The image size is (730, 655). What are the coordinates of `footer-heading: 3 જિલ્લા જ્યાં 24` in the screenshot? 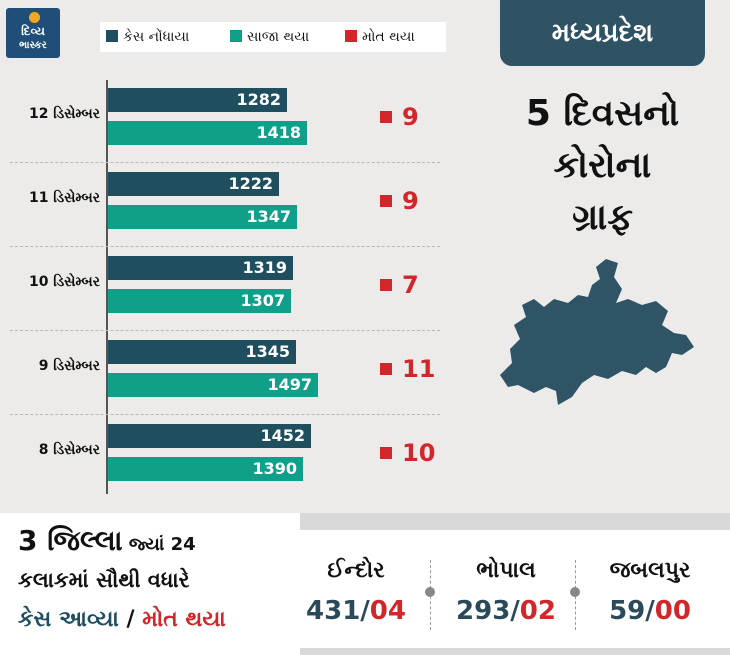 It's located at (107, 541).